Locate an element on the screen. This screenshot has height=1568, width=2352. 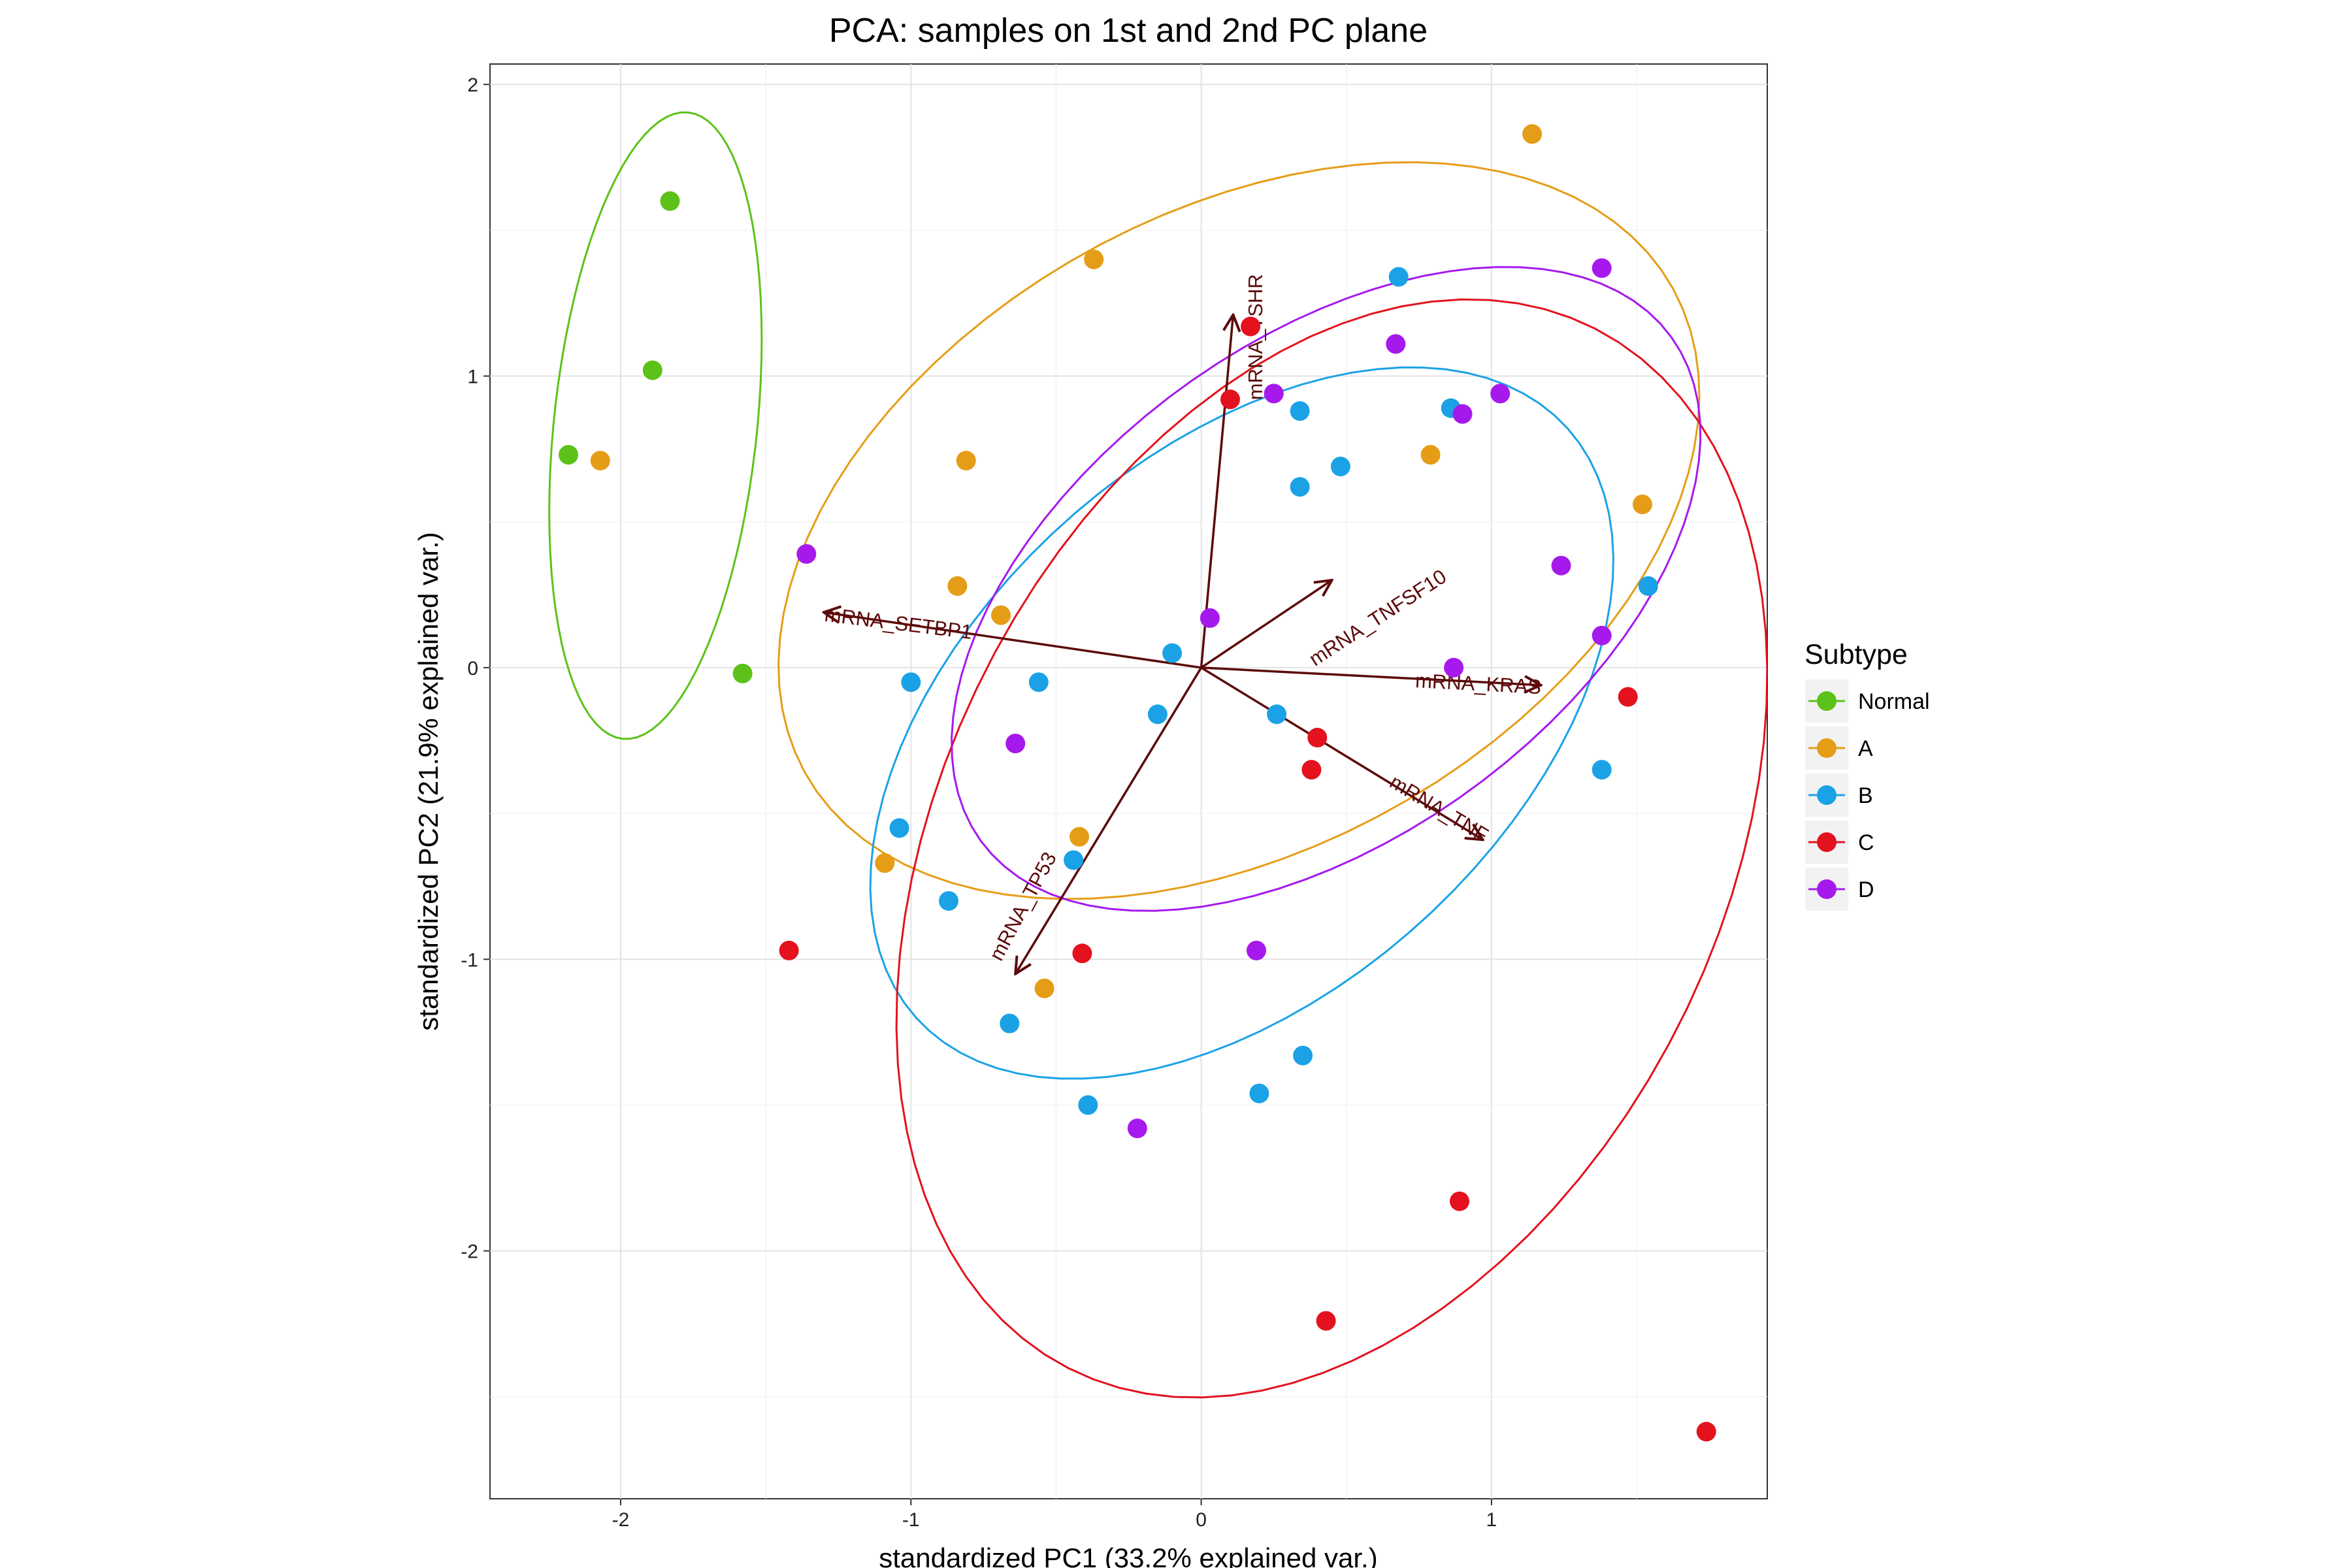
y-tick-label: 2 is located at coordinates (472, 85).